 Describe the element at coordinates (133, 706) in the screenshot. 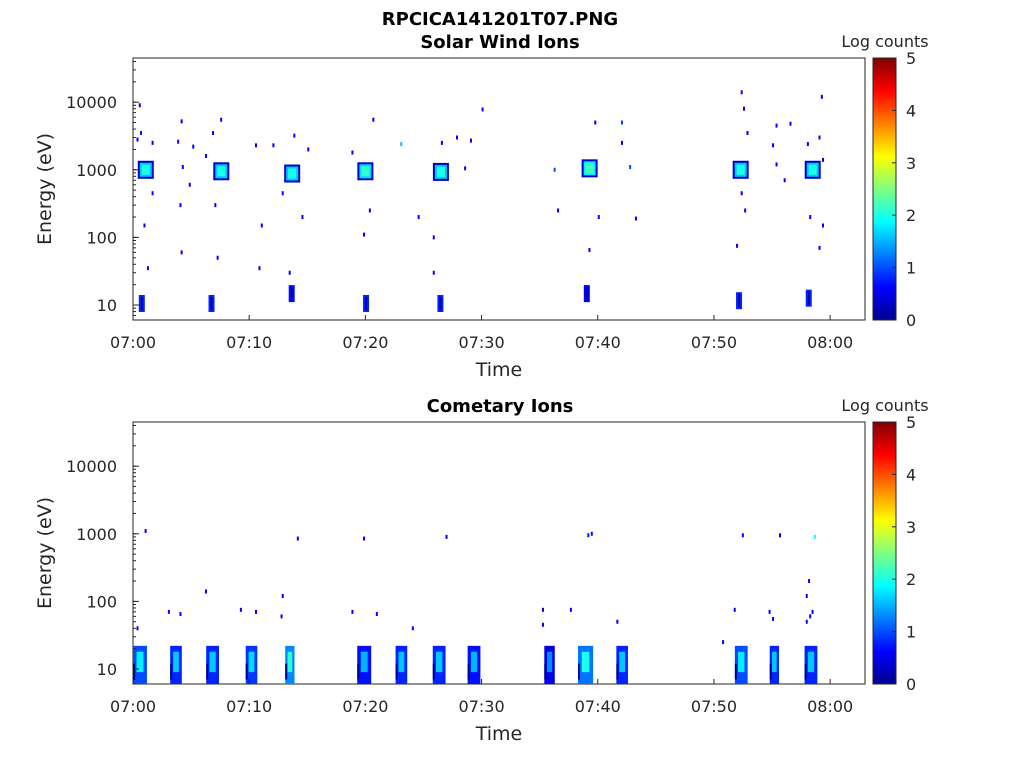

I see `x-tick-label: 07:00` at that location.